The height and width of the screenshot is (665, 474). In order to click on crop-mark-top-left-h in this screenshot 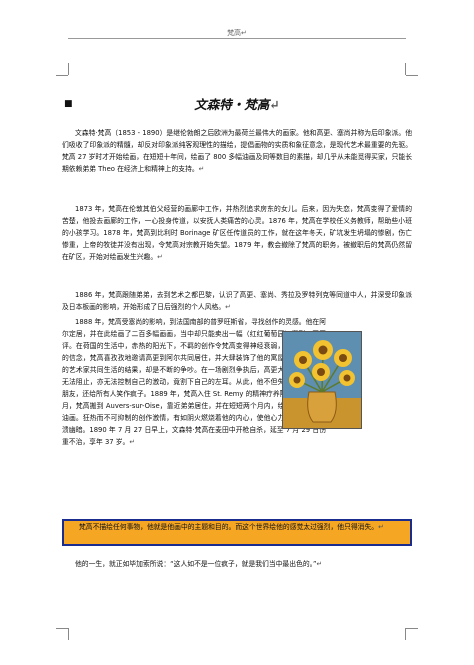, I will do `click(62, 75)`.